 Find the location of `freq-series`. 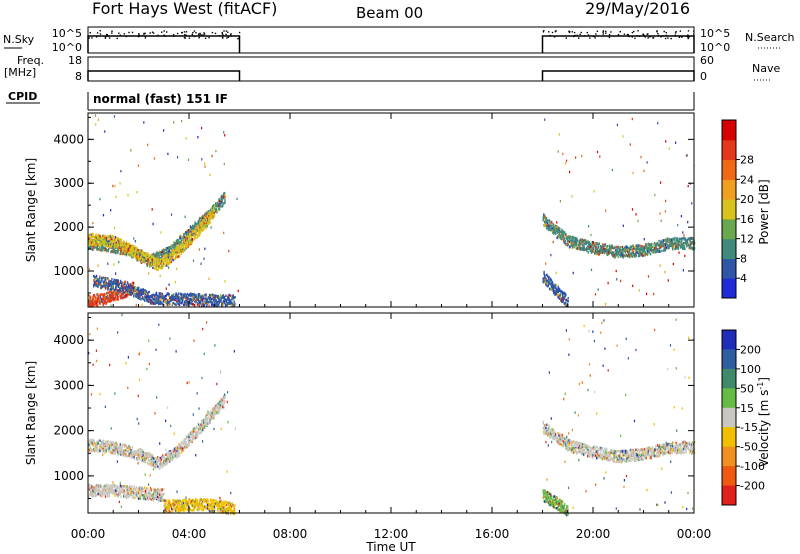

freq-series is located at coordinates (391, 75).